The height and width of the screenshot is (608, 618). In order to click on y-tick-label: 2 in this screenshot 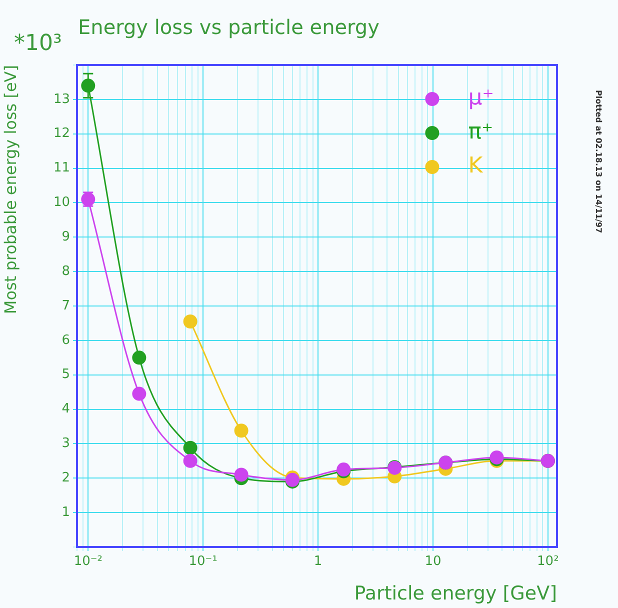, I will do `click(66, 478)`.